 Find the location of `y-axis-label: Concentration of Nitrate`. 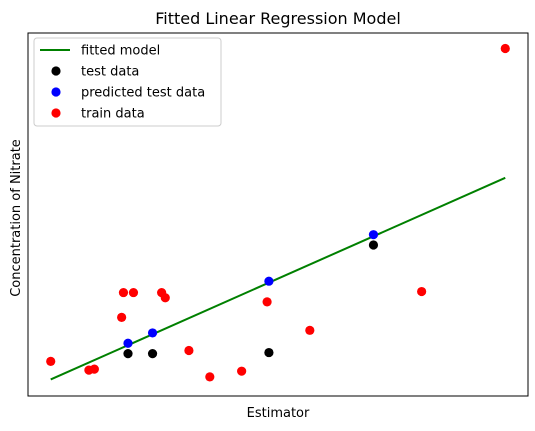

y-axis-label: Concentration of Nitrate is located at coordinates (16, 218).